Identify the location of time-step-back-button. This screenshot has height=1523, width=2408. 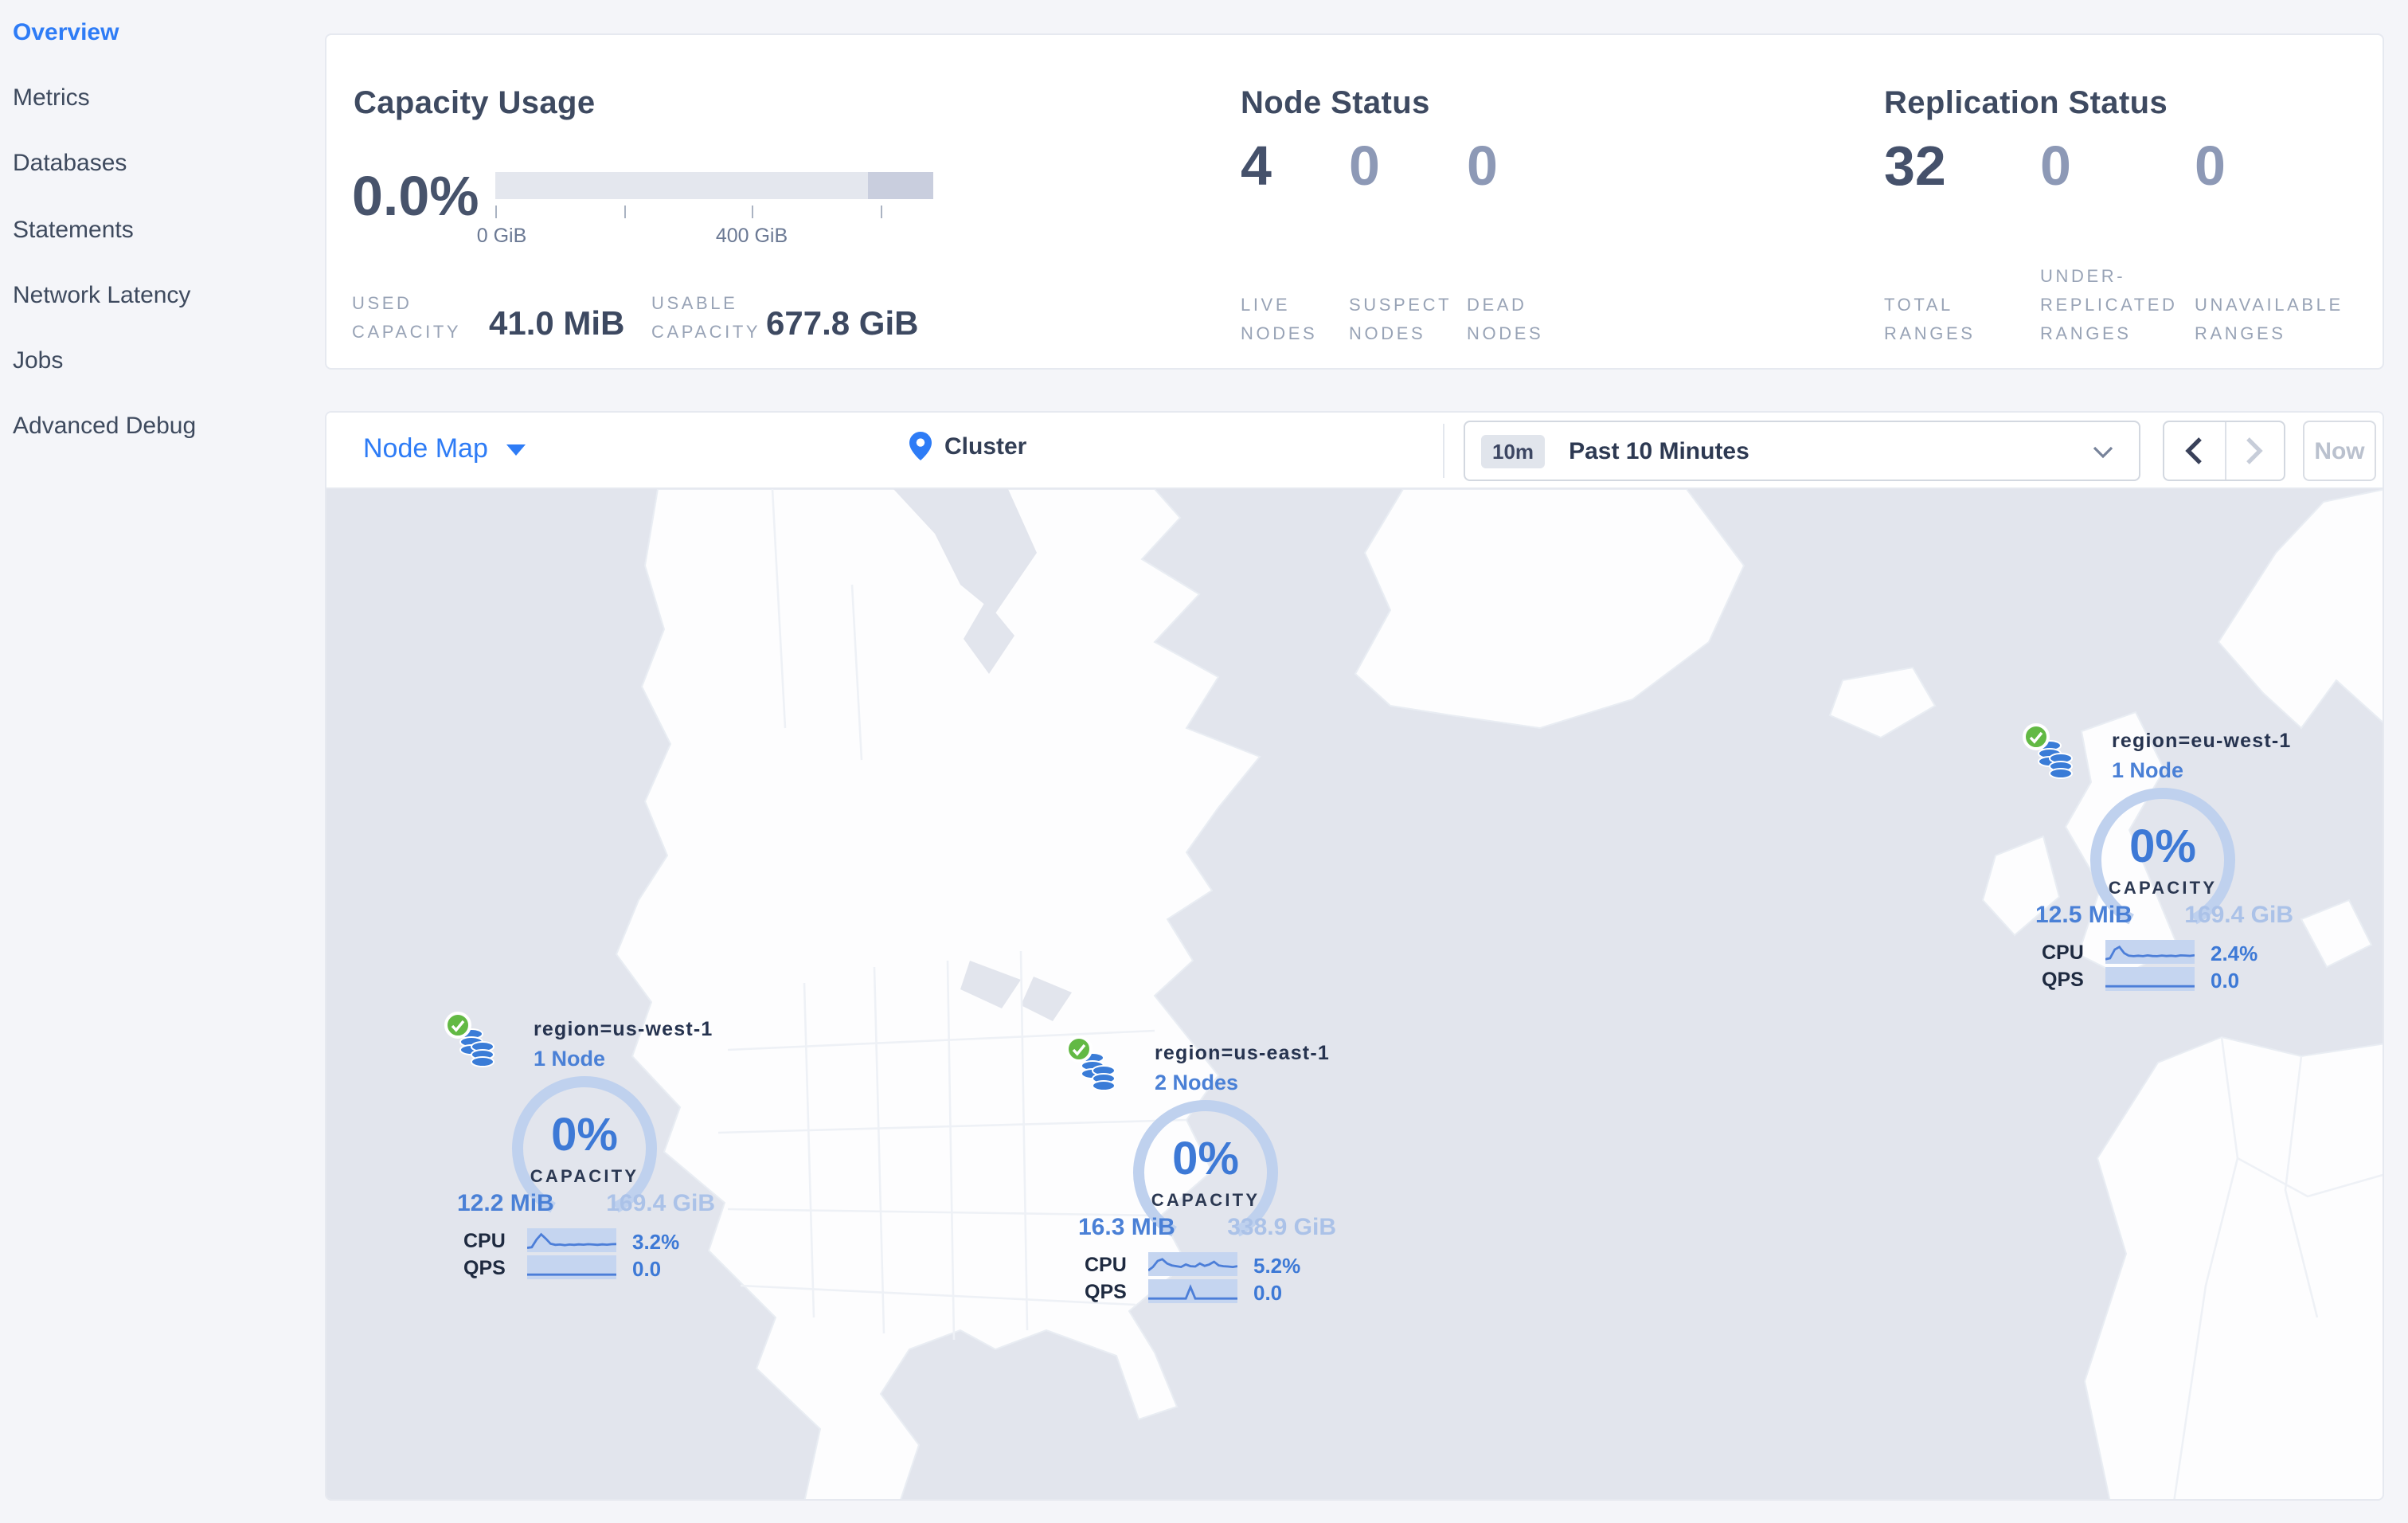
(2194, 451).